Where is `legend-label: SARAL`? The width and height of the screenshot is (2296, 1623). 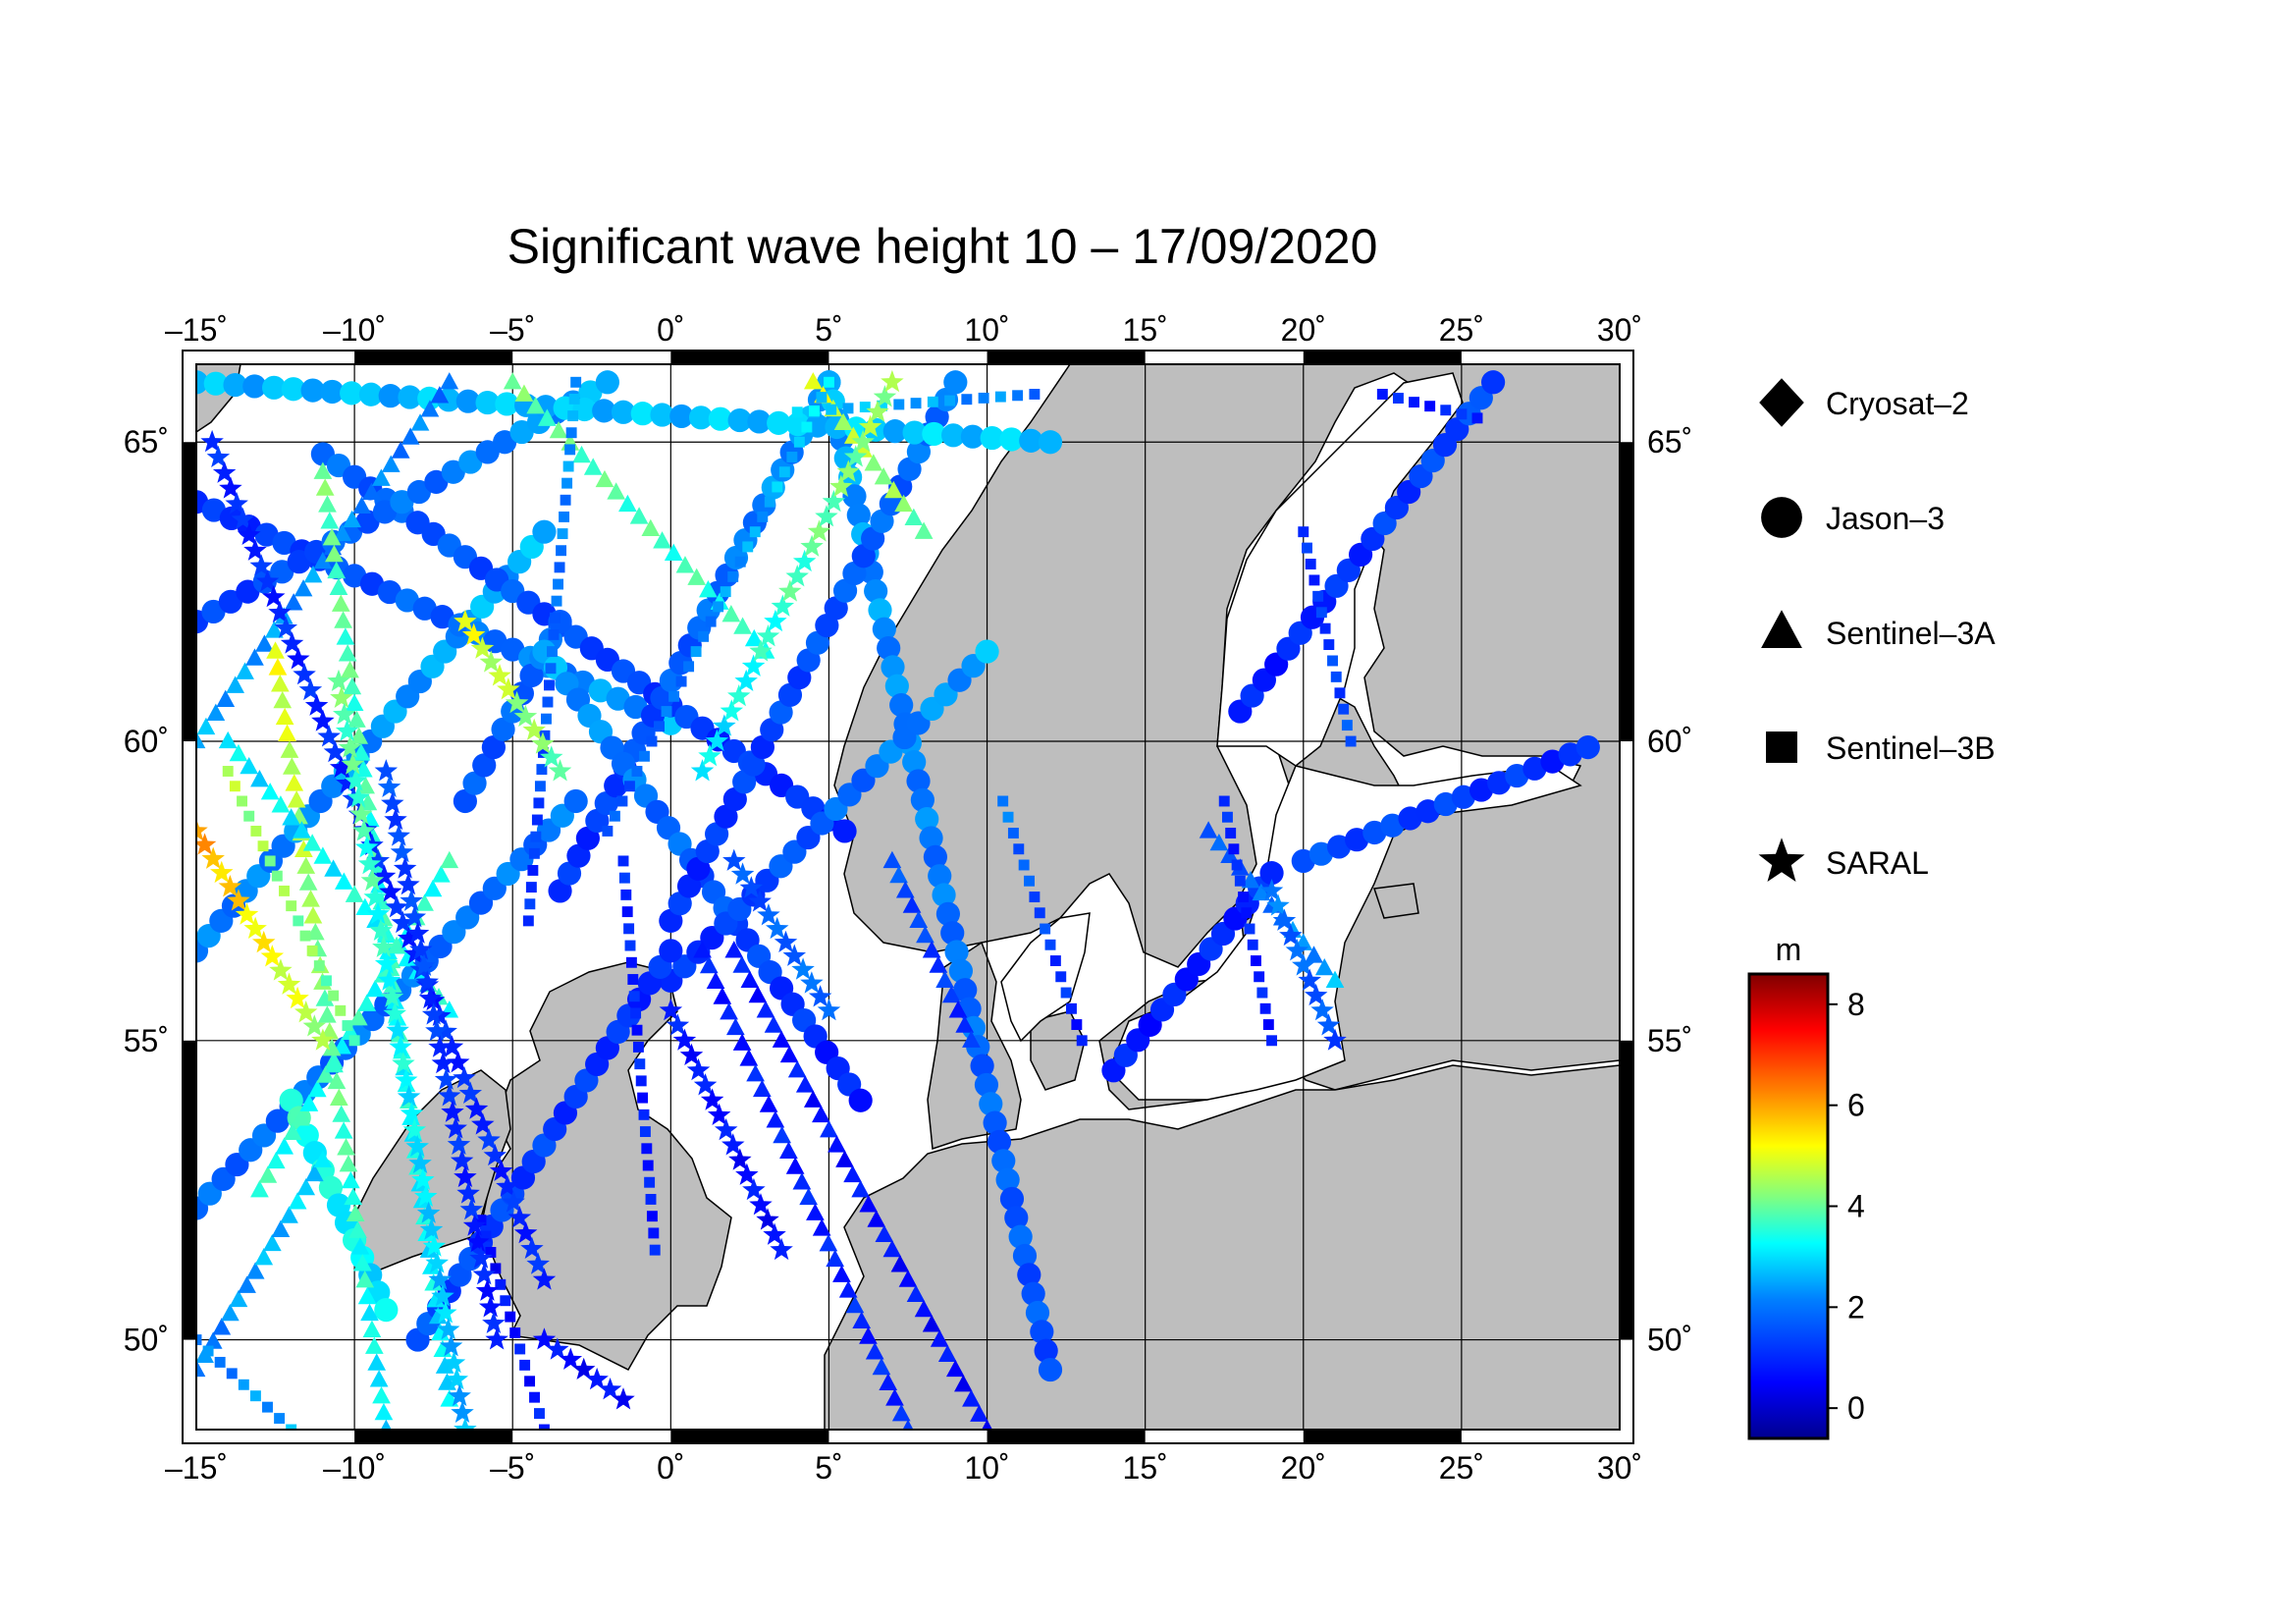
legend-label: SARAL is located at coordinates (1877, 863).